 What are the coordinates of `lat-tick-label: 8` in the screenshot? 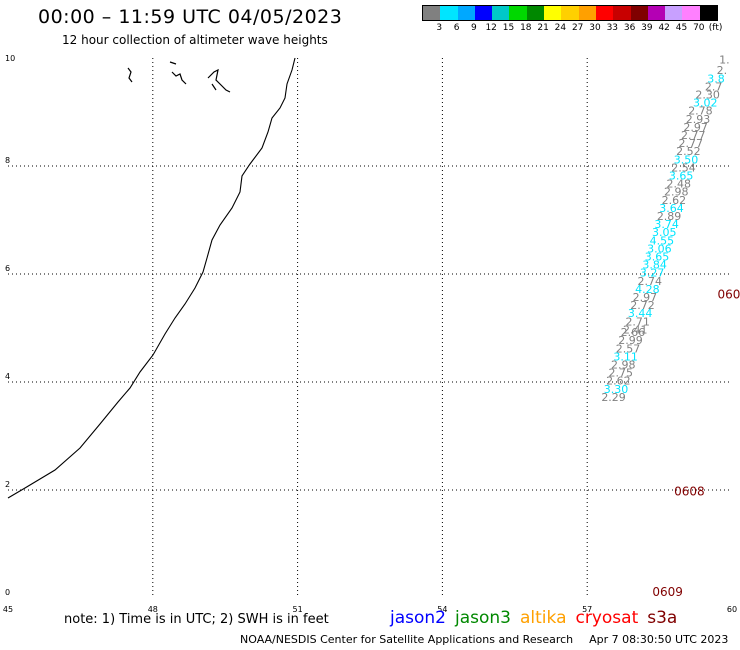 It's located at (7, 160).